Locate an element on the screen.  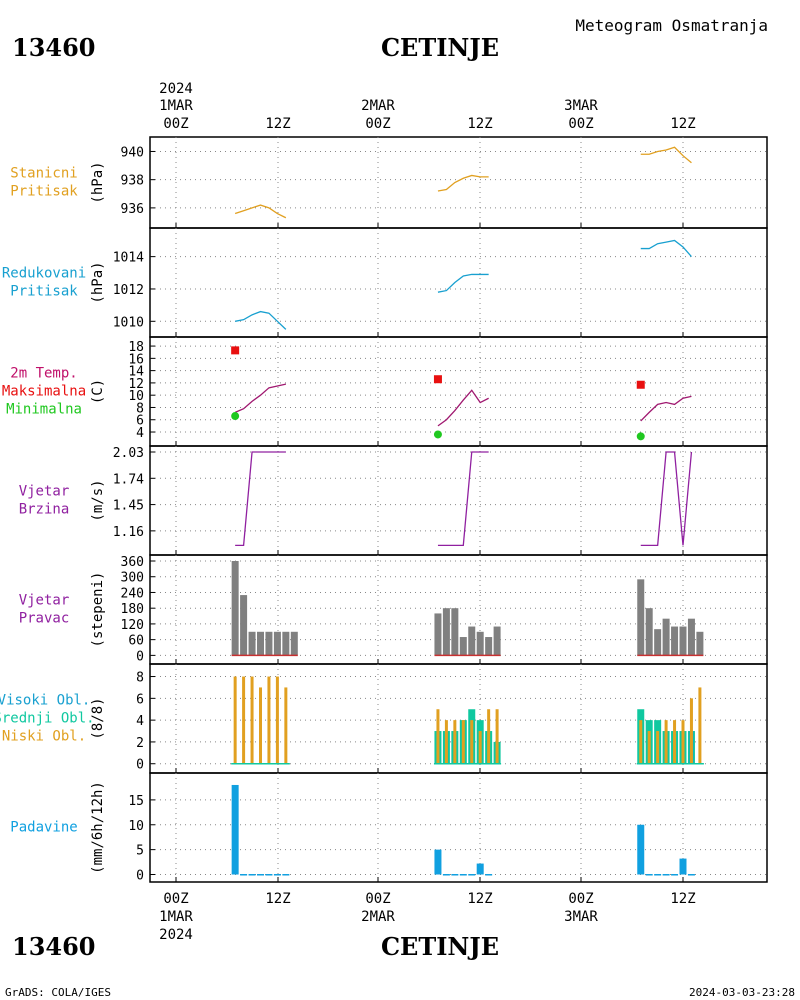
station-name: CETINJE is located at coordinates (440, 47).